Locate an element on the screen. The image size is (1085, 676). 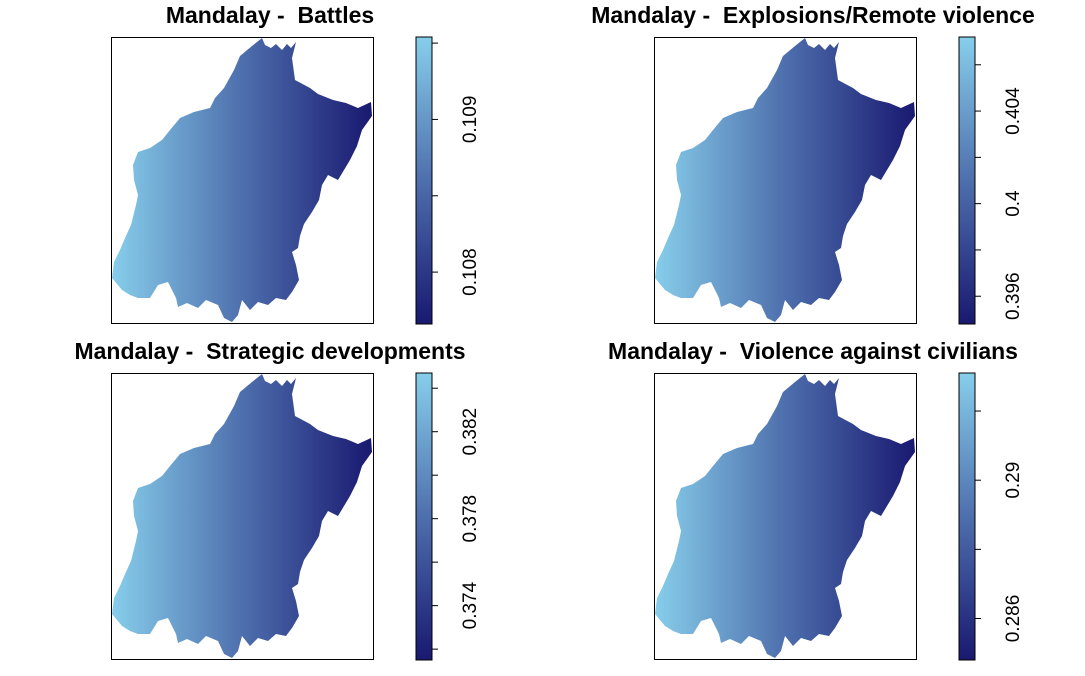
legend-tick-label: 0.4 is located at coordinates (1013, 203).